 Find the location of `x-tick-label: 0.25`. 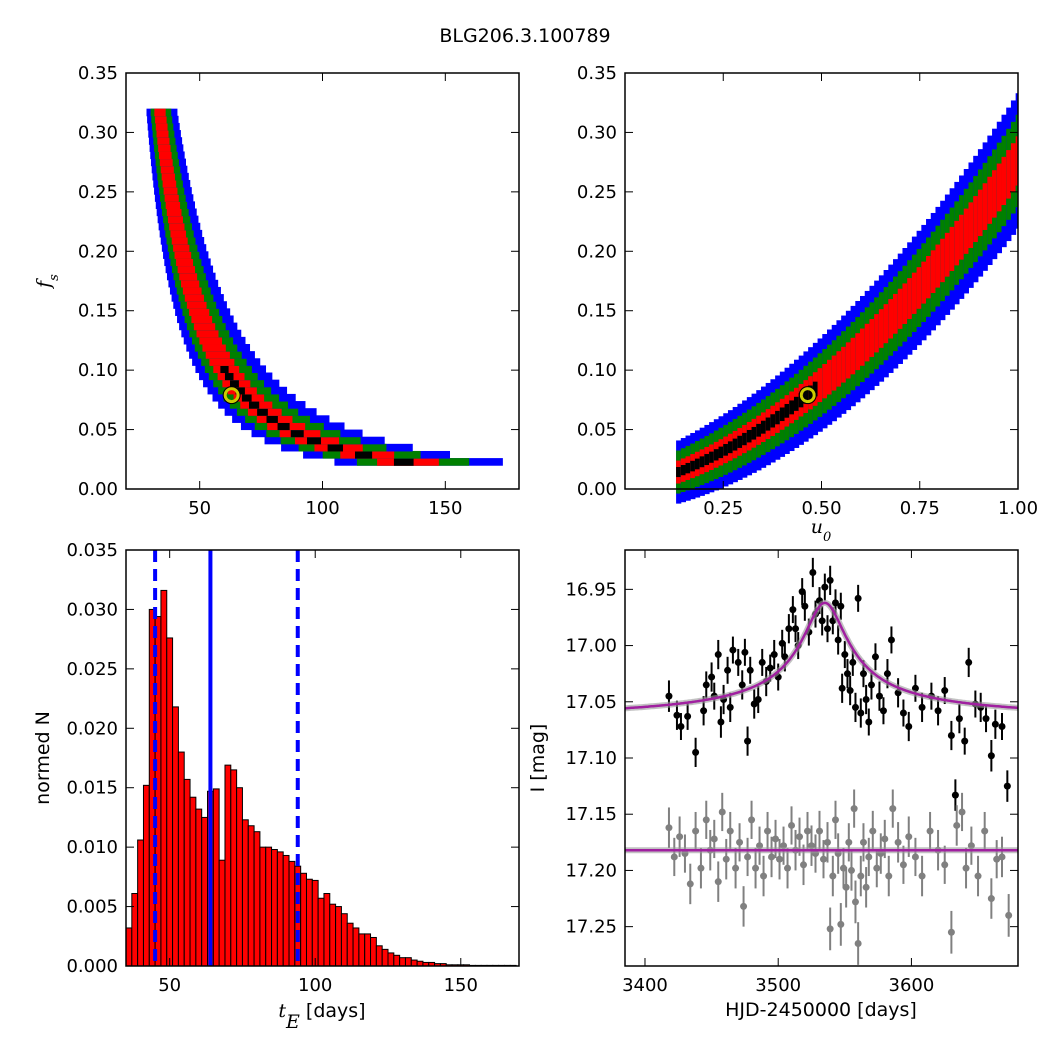

x-tick-label: 0.25 is located at coordinates (723, 508).